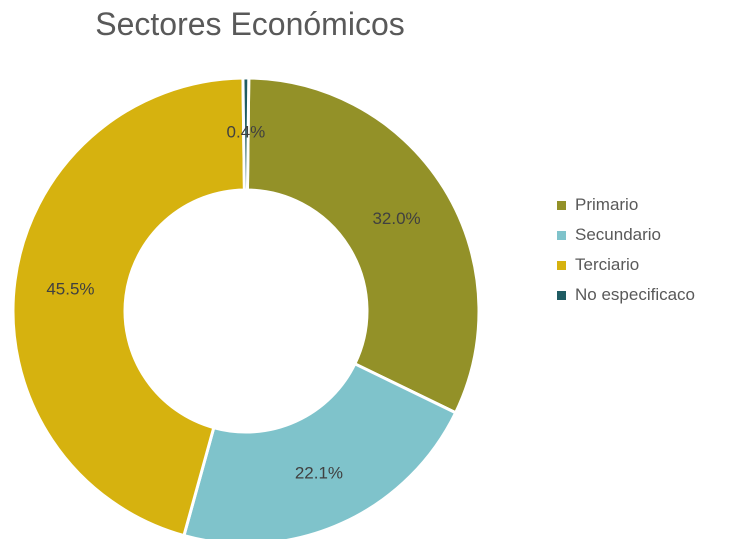 The width and height of the screenshot is (729, 539). I want to click on slice-label-primario: 32.0%, so click(396, 218).